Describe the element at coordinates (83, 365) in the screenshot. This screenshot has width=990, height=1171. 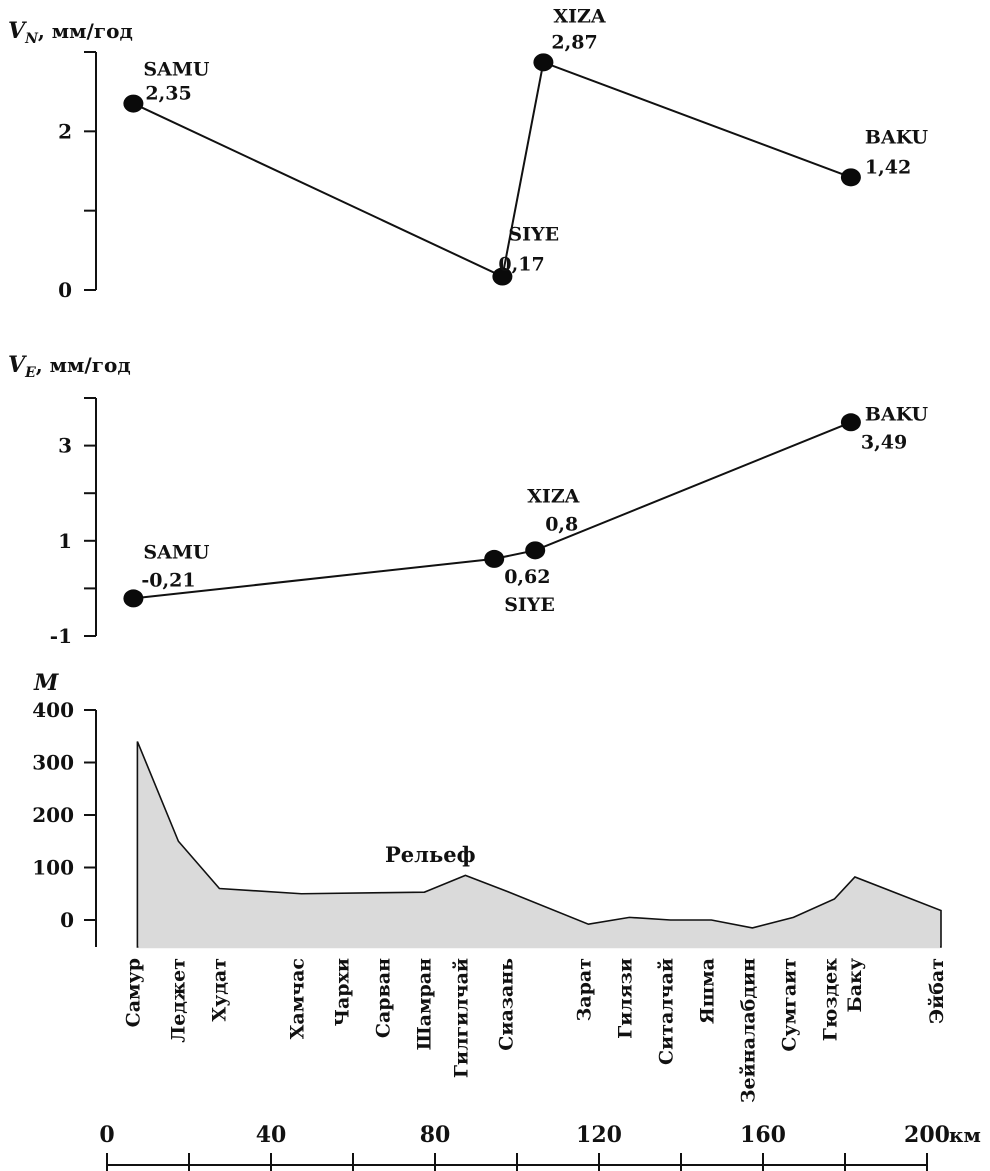
I see `ve-axis-unit: , мм/год` at that location.